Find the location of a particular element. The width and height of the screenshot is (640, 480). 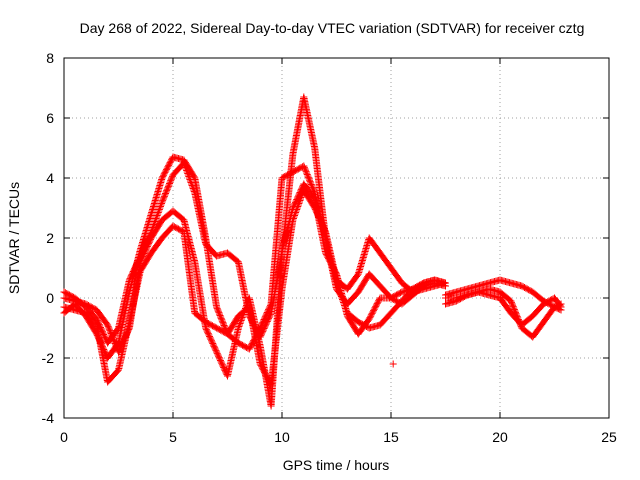

x-tick-label: 10 is located at coordinates (282, 437).